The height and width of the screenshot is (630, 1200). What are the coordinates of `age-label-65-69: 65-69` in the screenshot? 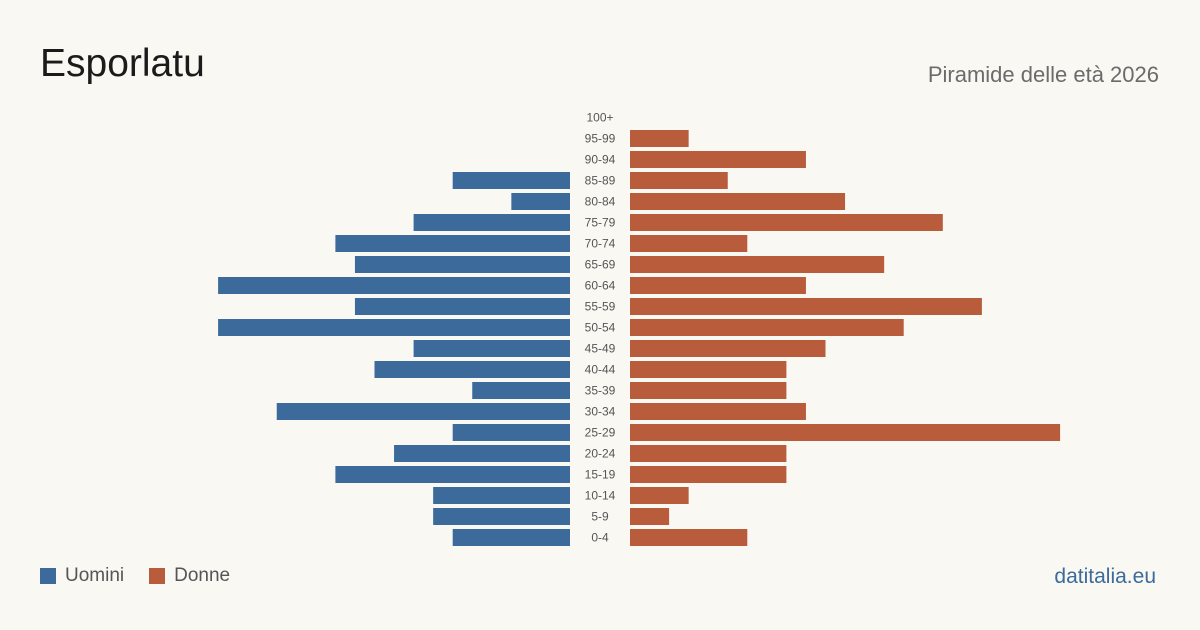 It's located at (600, 265).